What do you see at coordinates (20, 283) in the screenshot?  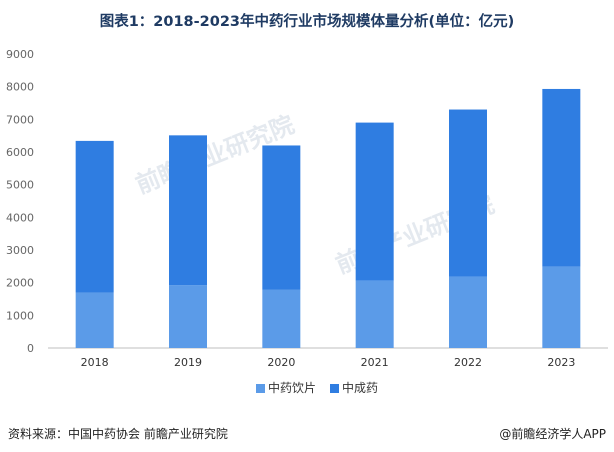 I see `y-tick-label: 2000` at bounding box center [20, 283].